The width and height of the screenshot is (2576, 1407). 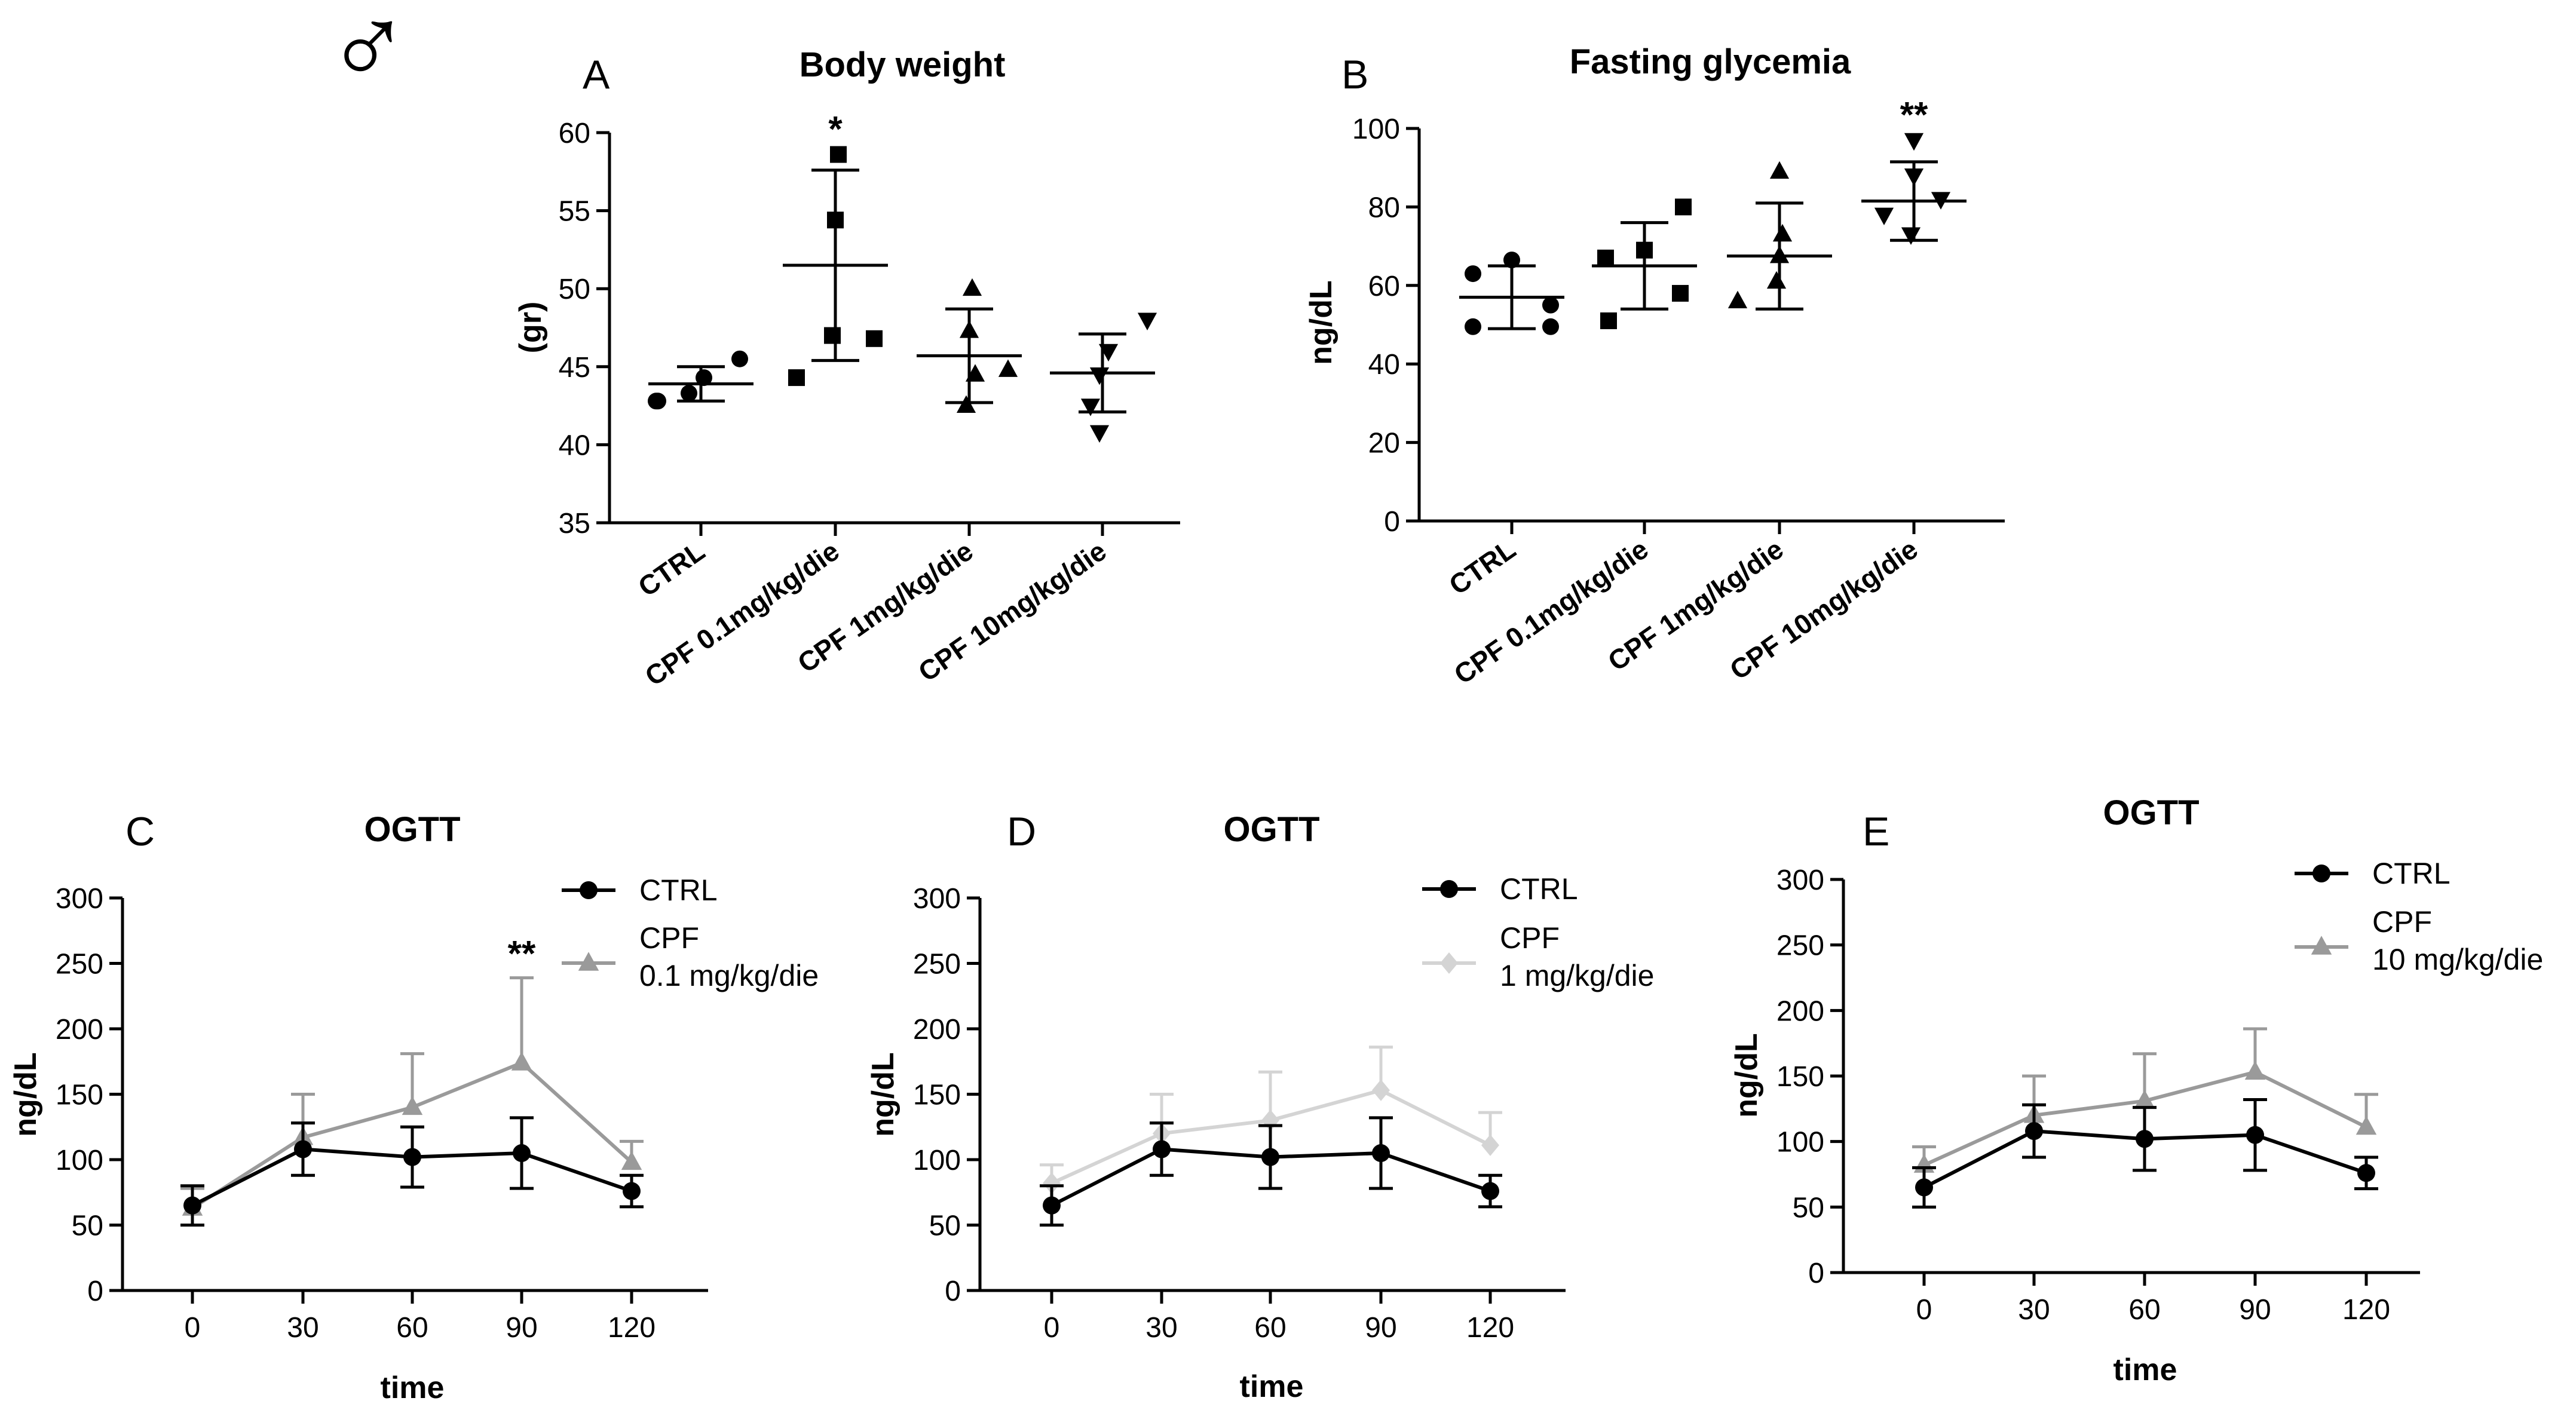 I want to click on chart-title: OGTT, so click(x=2151, y=813).